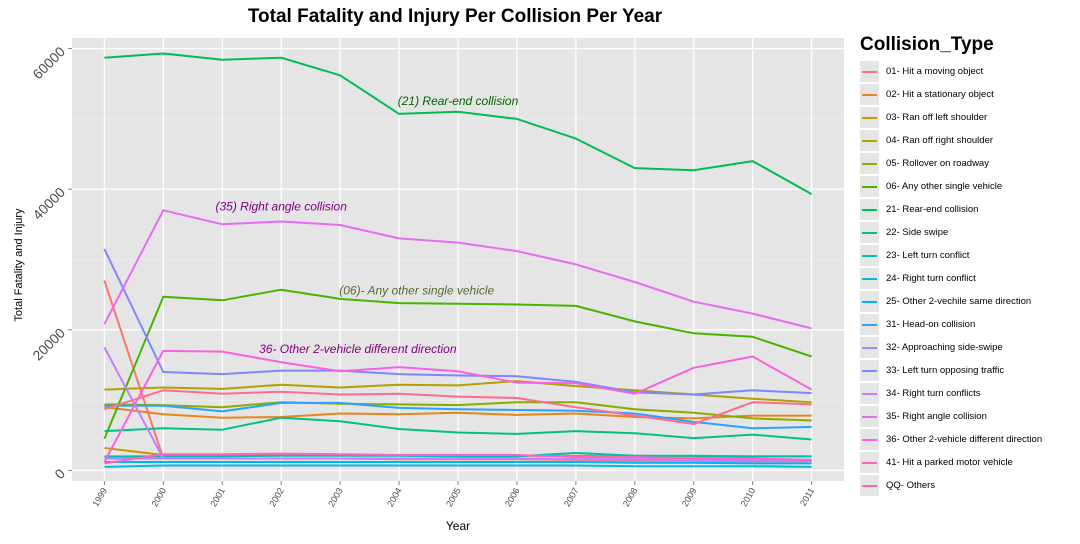 The height and width of the screenshot is (544, 1080). What do you see at coordinates (748, 497) in the screenshot?
I see `x-tick-label: 2010` at bounding box center [748, 497].